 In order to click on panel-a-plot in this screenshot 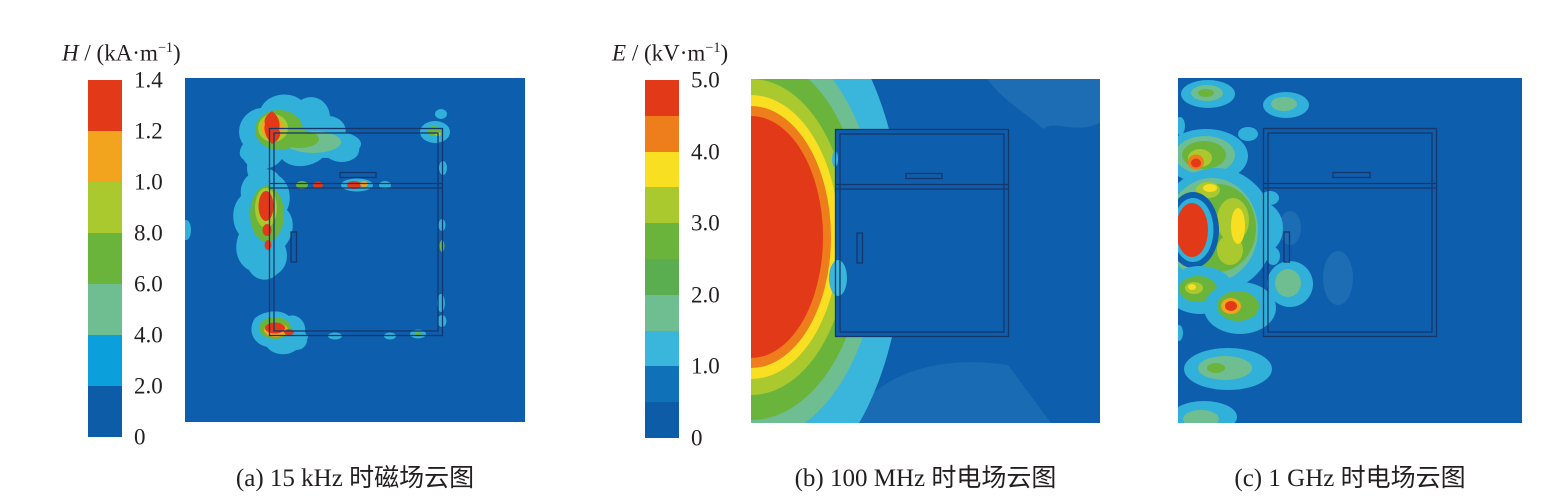, I will do `click(355, 250)`.